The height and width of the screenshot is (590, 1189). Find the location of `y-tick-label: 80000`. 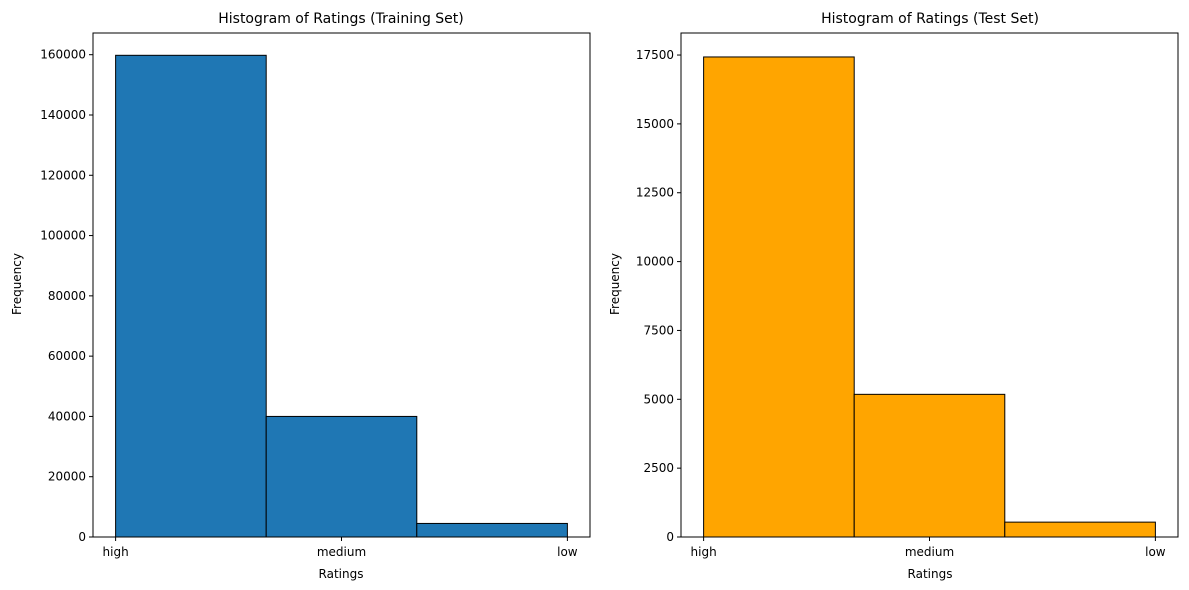

y-tick-label: 80000 is located at coordinates (67, 296).